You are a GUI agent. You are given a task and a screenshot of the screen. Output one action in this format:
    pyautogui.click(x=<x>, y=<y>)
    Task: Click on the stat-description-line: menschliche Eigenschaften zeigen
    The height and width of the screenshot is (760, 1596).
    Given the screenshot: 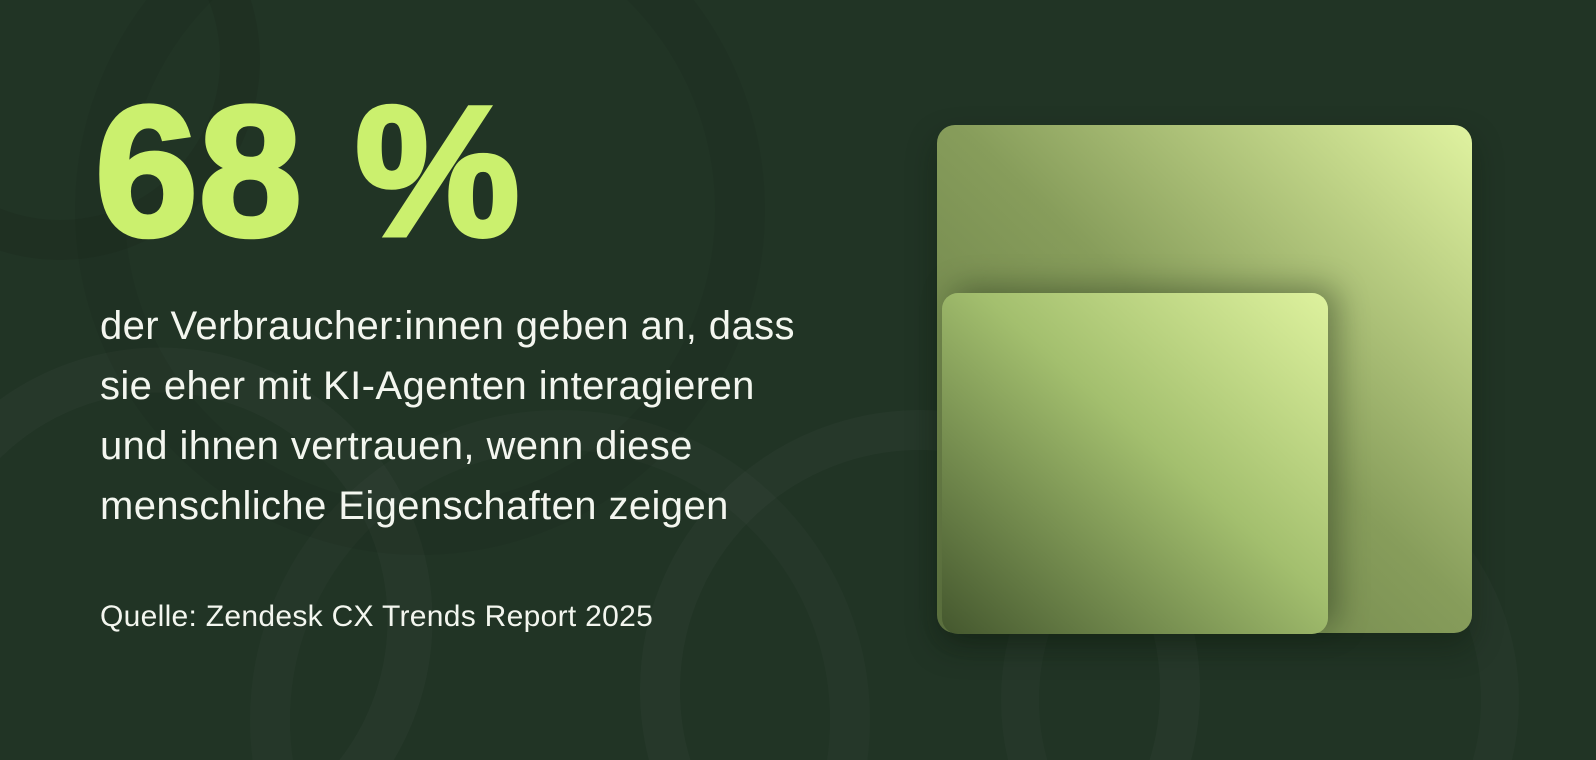 What is the action you would take?
    pyautogui.click(x=414, y=506)
    